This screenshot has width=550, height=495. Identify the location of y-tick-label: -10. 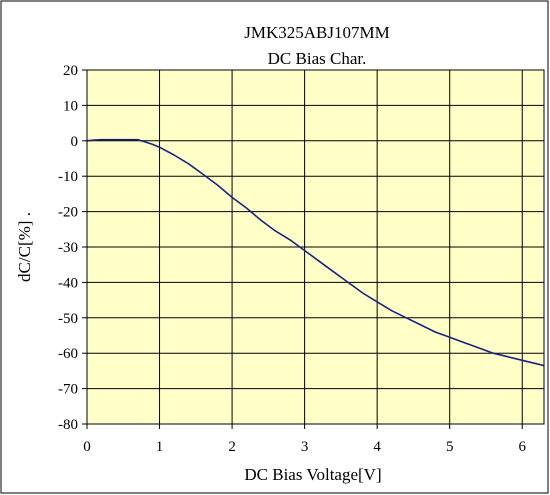
(68, 177).